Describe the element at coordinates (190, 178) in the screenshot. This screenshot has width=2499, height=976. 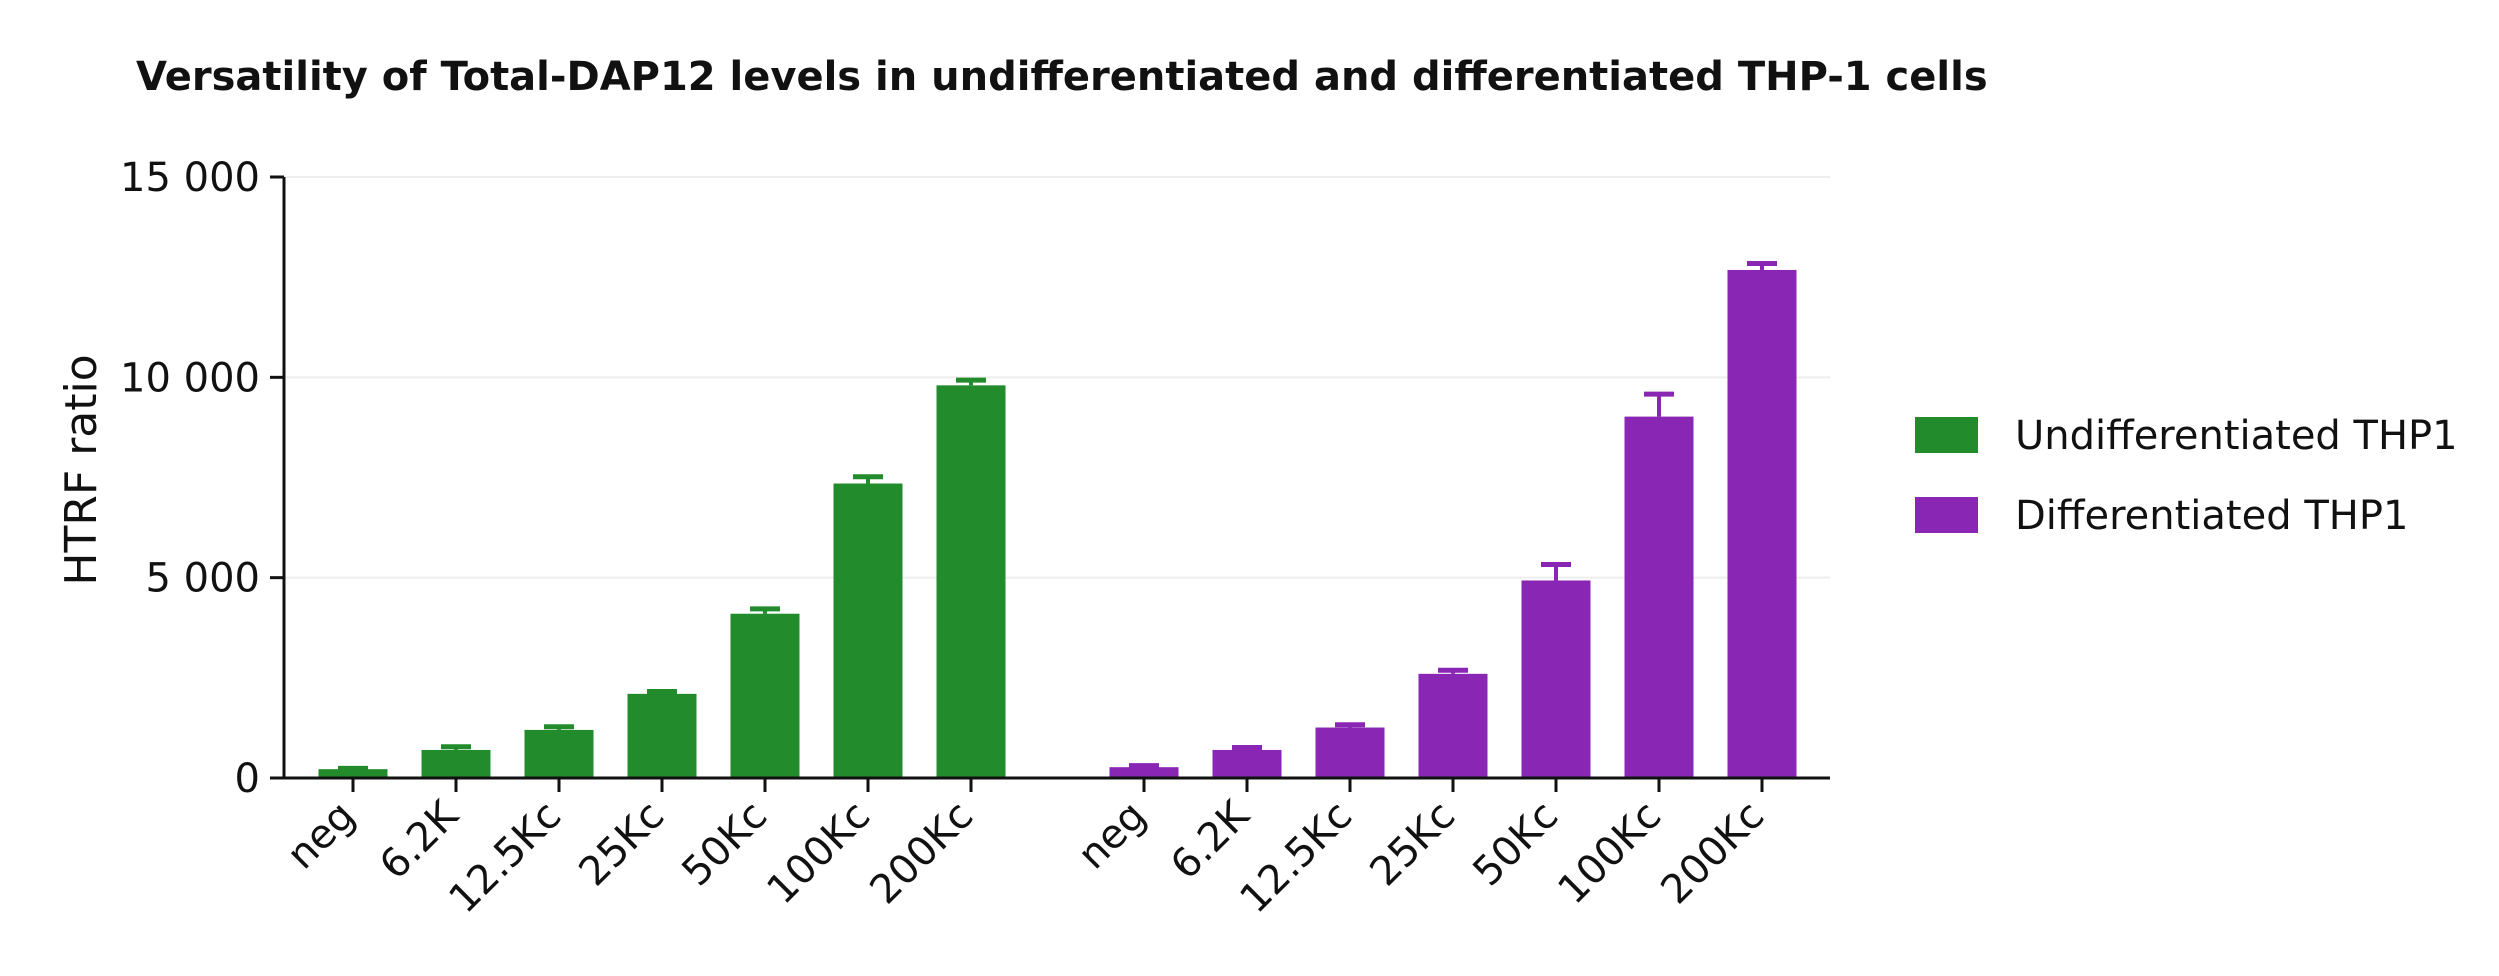
I see `y-tick-label: 15 000` at that location.